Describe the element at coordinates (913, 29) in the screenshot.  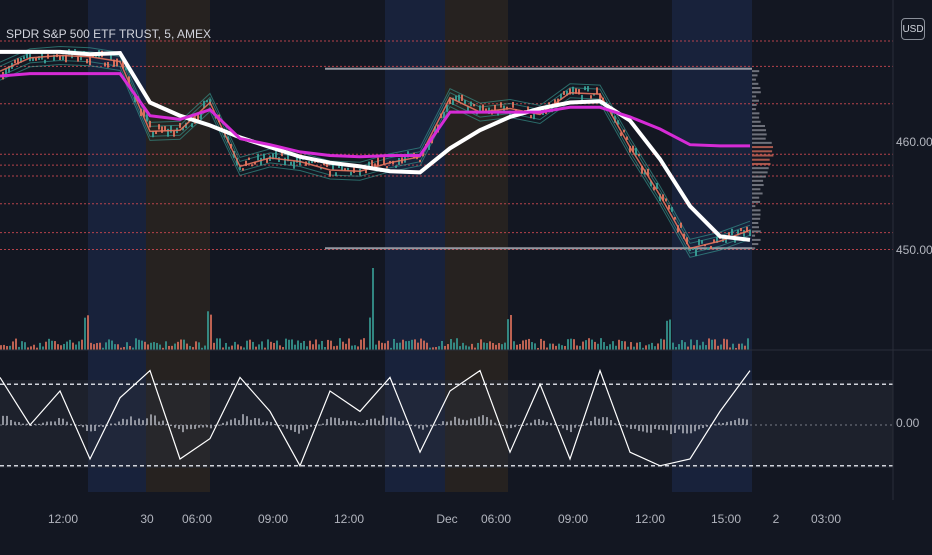
I see `currency-badge: USD` at that location.